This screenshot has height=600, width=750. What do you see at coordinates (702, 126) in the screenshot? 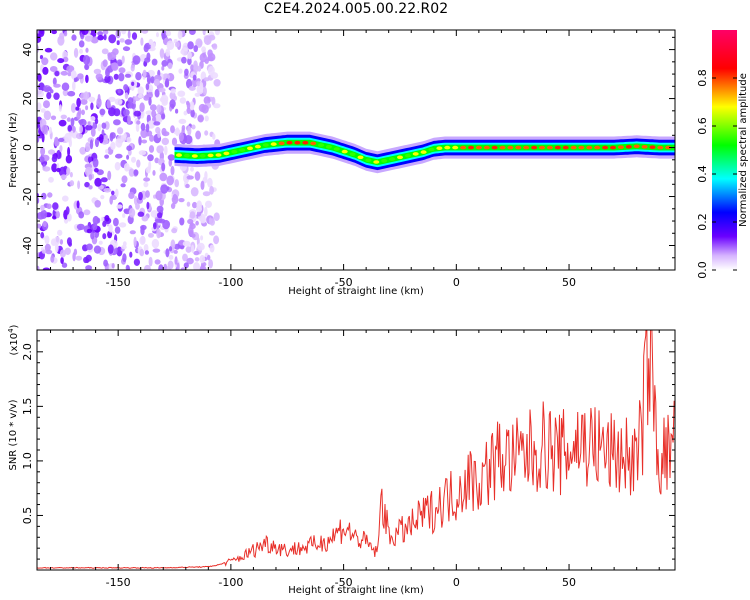
I see `colorbar-tick-label: 0.6` at bounding box center [702, 126].